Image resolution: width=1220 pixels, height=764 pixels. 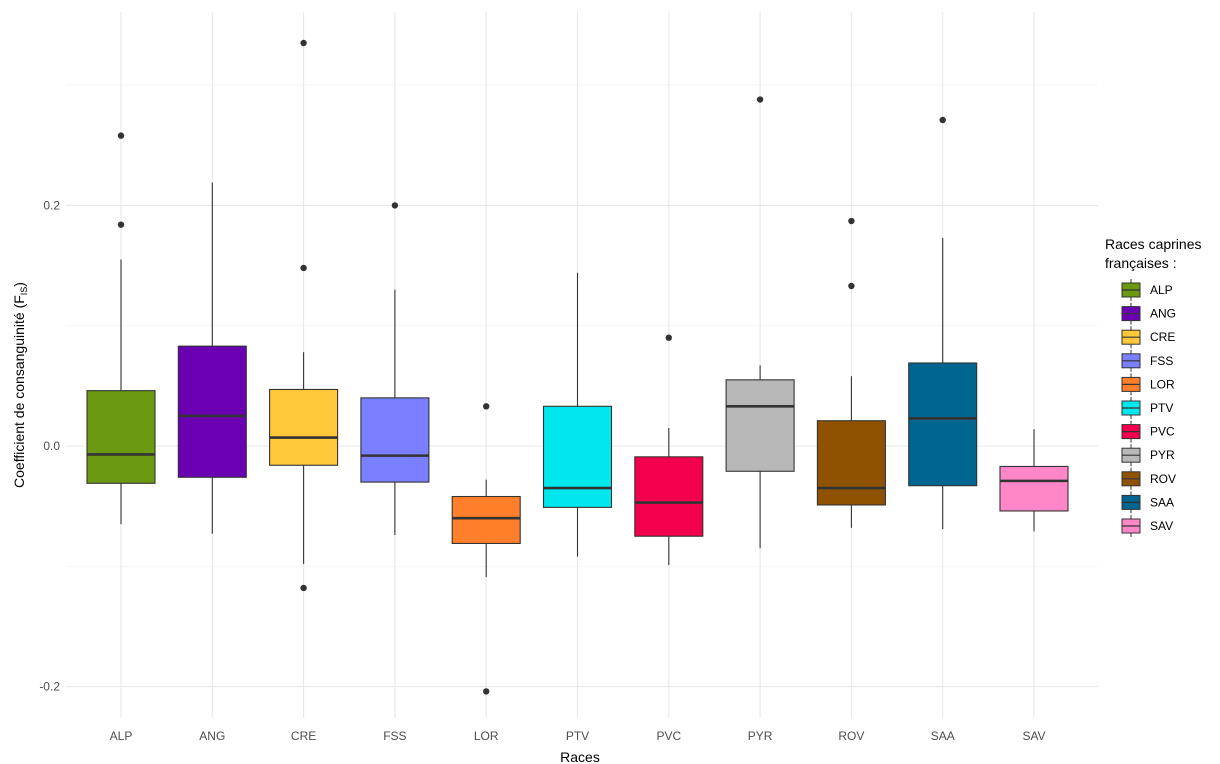 I want to click on x-tick-label: PYR, so click(x=760, y=736).